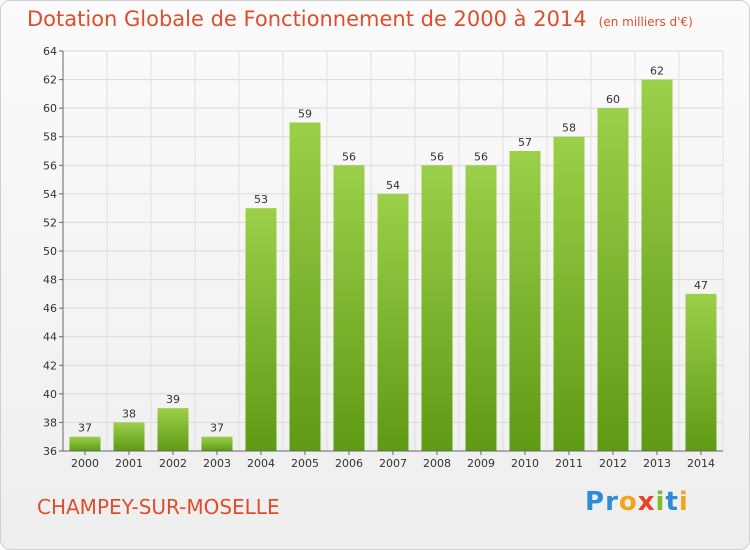 The image size is (750, 550). Describe the element at coordinates (613, 99) in the screenshot. I see `data-label: 60` at that location.